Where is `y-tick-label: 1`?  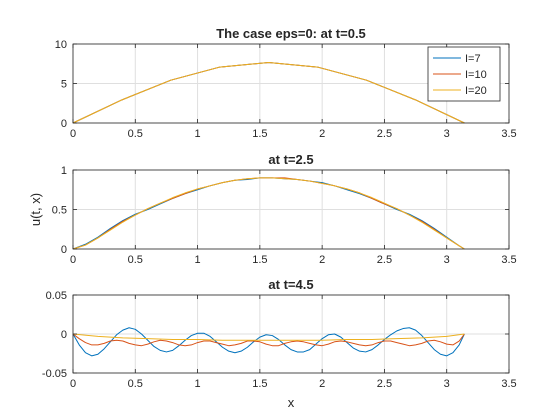 y-tick-label: 1 is located at coordinates (64, 171).